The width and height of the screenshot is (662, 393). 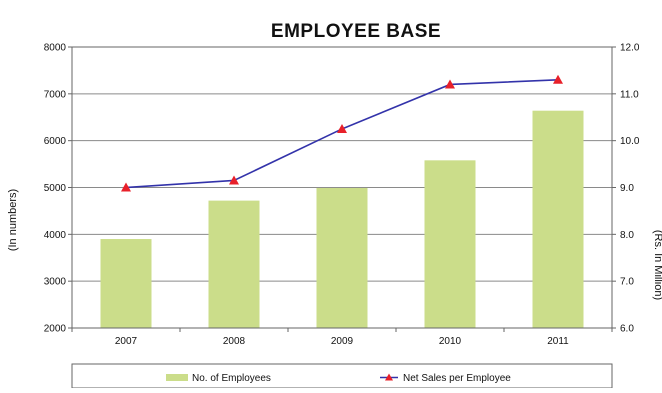 What do you see at coordinates (177, 377) in the screenshot?
I see `legend-bar-swatch` at bounding box center [177, 377].